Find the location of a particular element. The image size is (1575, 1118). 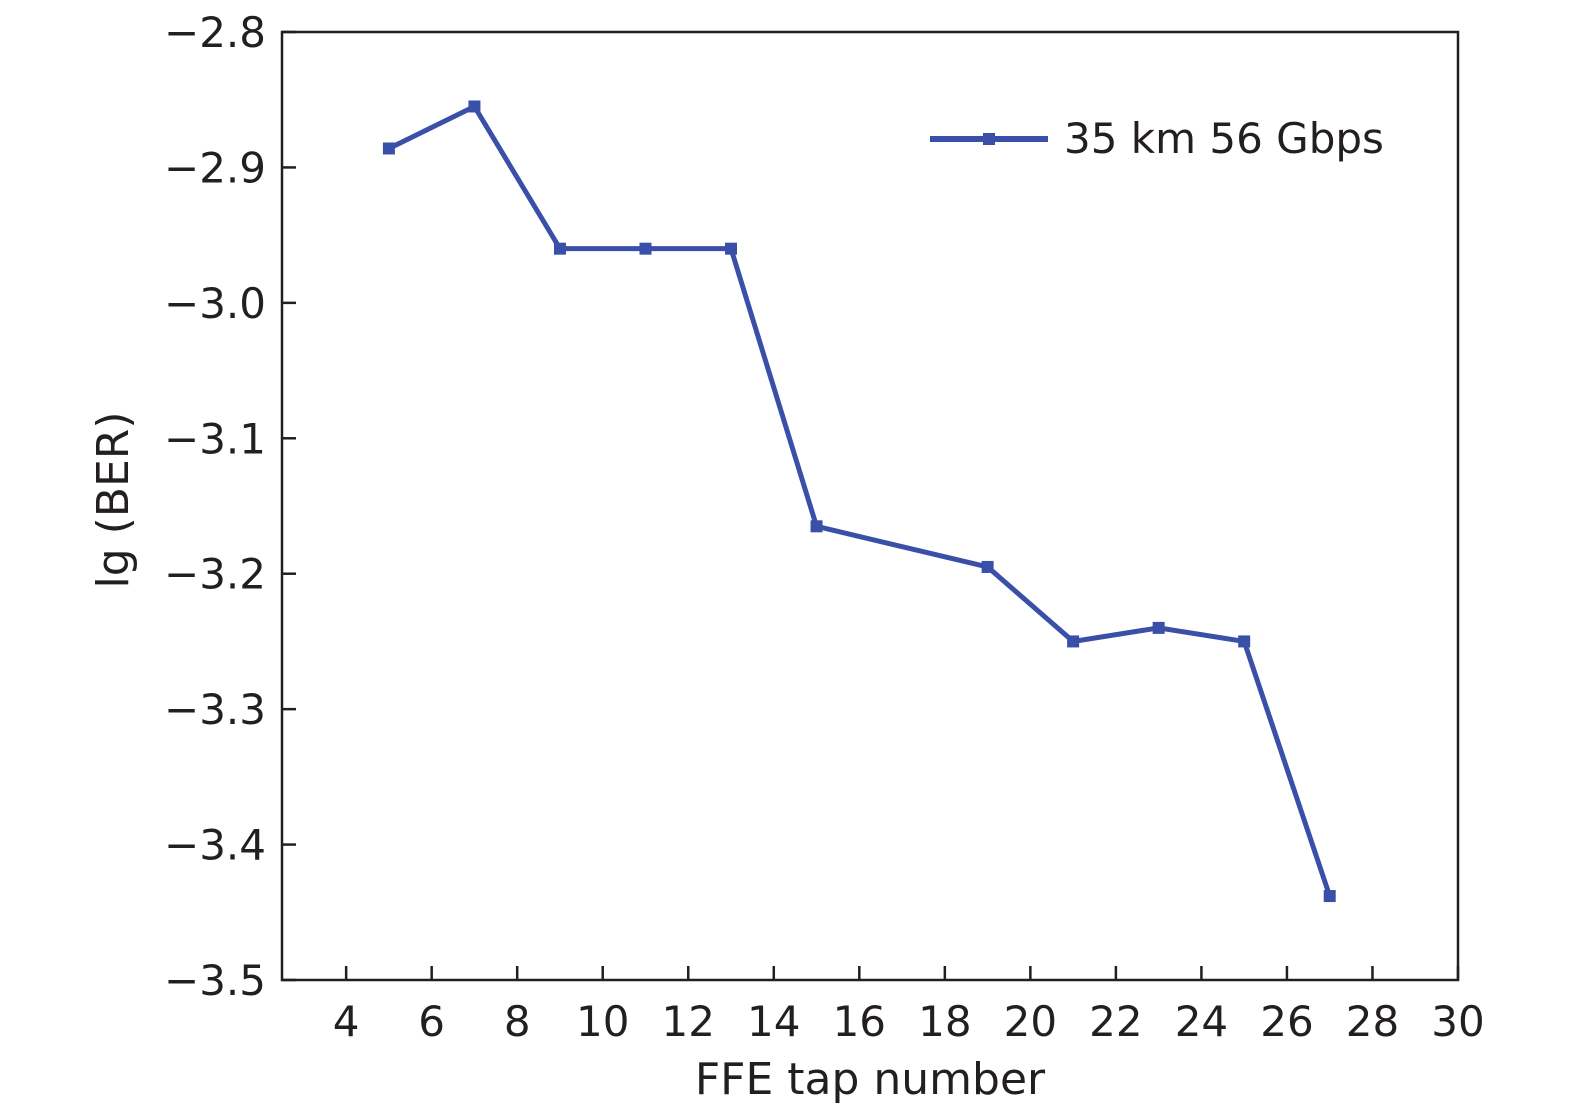

x-tick-label: 10 is located at coordinates (602, 1021).